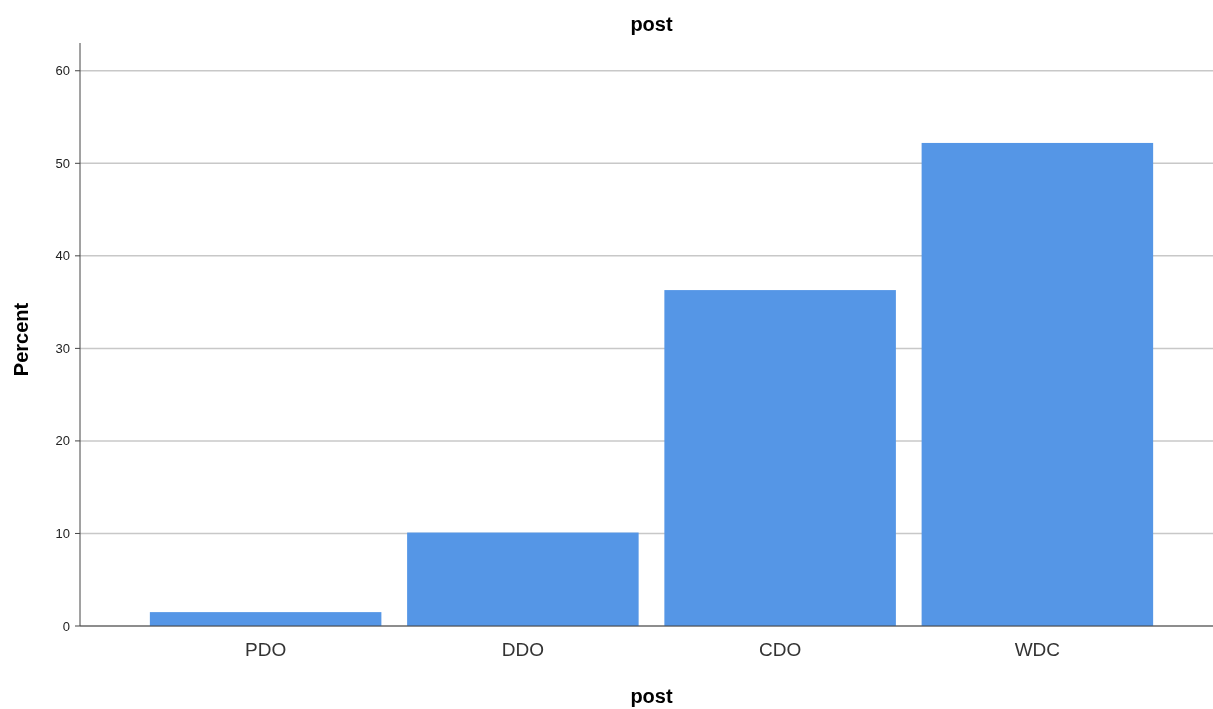 This screenshot has width=1213, height=709. Describe the element at coordinates (21, 339) in the screenshot. I see `y-axis-title: Percent` at that location.